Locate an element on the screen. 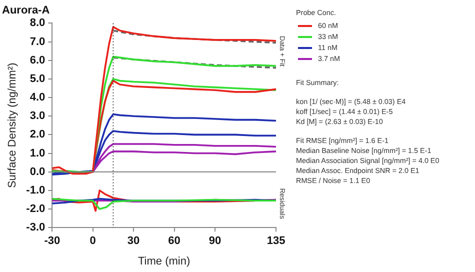 This screenshot has height=272, width=475. y-tick-label: -2.0 is located at coordinates (36, 209).